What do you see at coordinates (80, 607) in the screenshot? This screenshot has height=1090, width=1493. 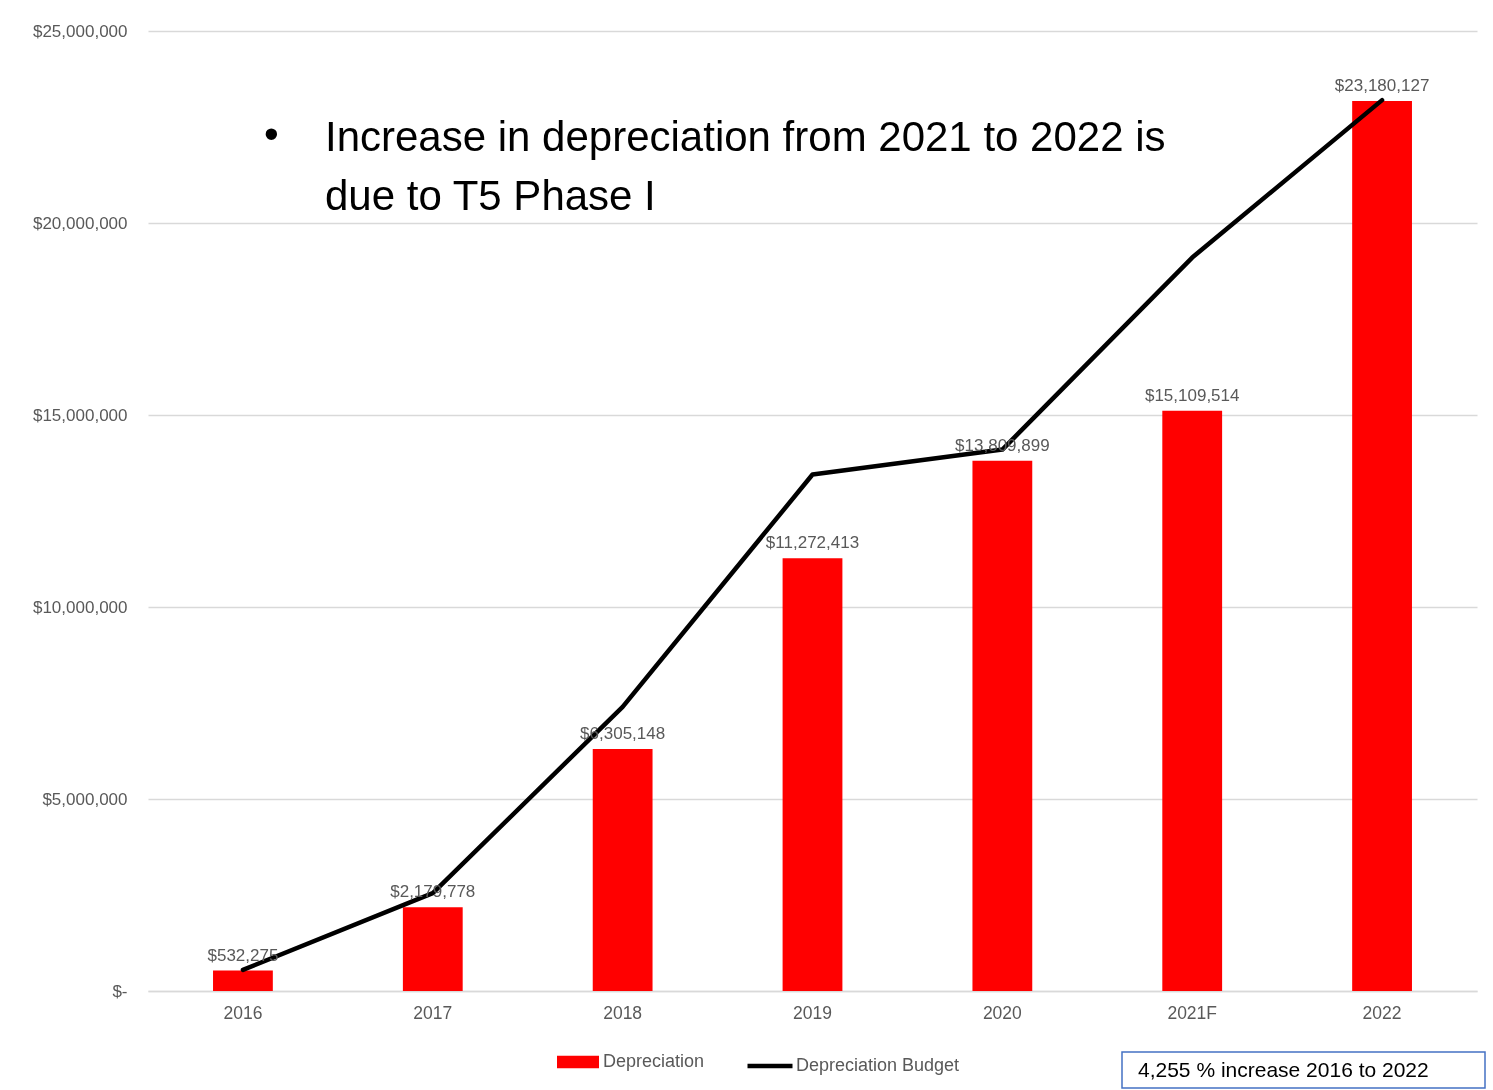 I see `y-tick-label: $10,000,000` at bounding box center [80, 607].